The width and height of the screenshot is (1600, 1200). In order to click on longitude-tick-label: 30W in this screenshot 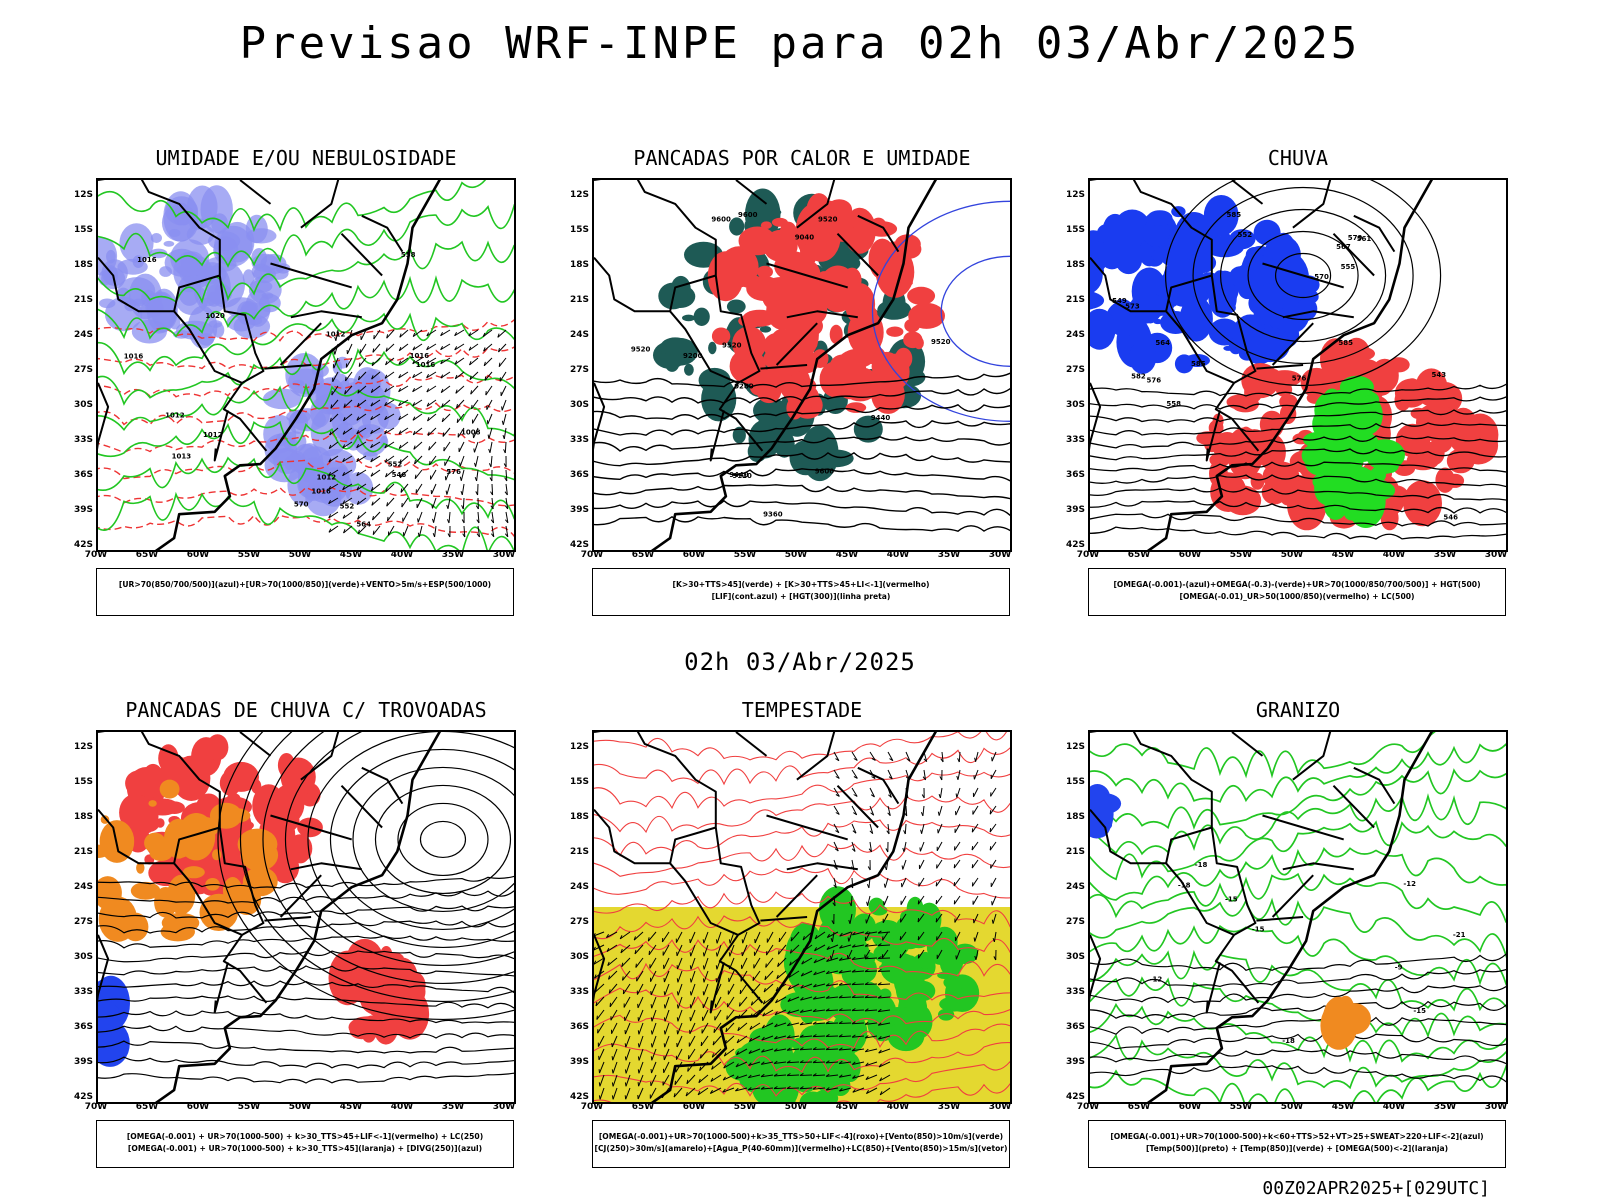, I will do `click(504, 1107)`.